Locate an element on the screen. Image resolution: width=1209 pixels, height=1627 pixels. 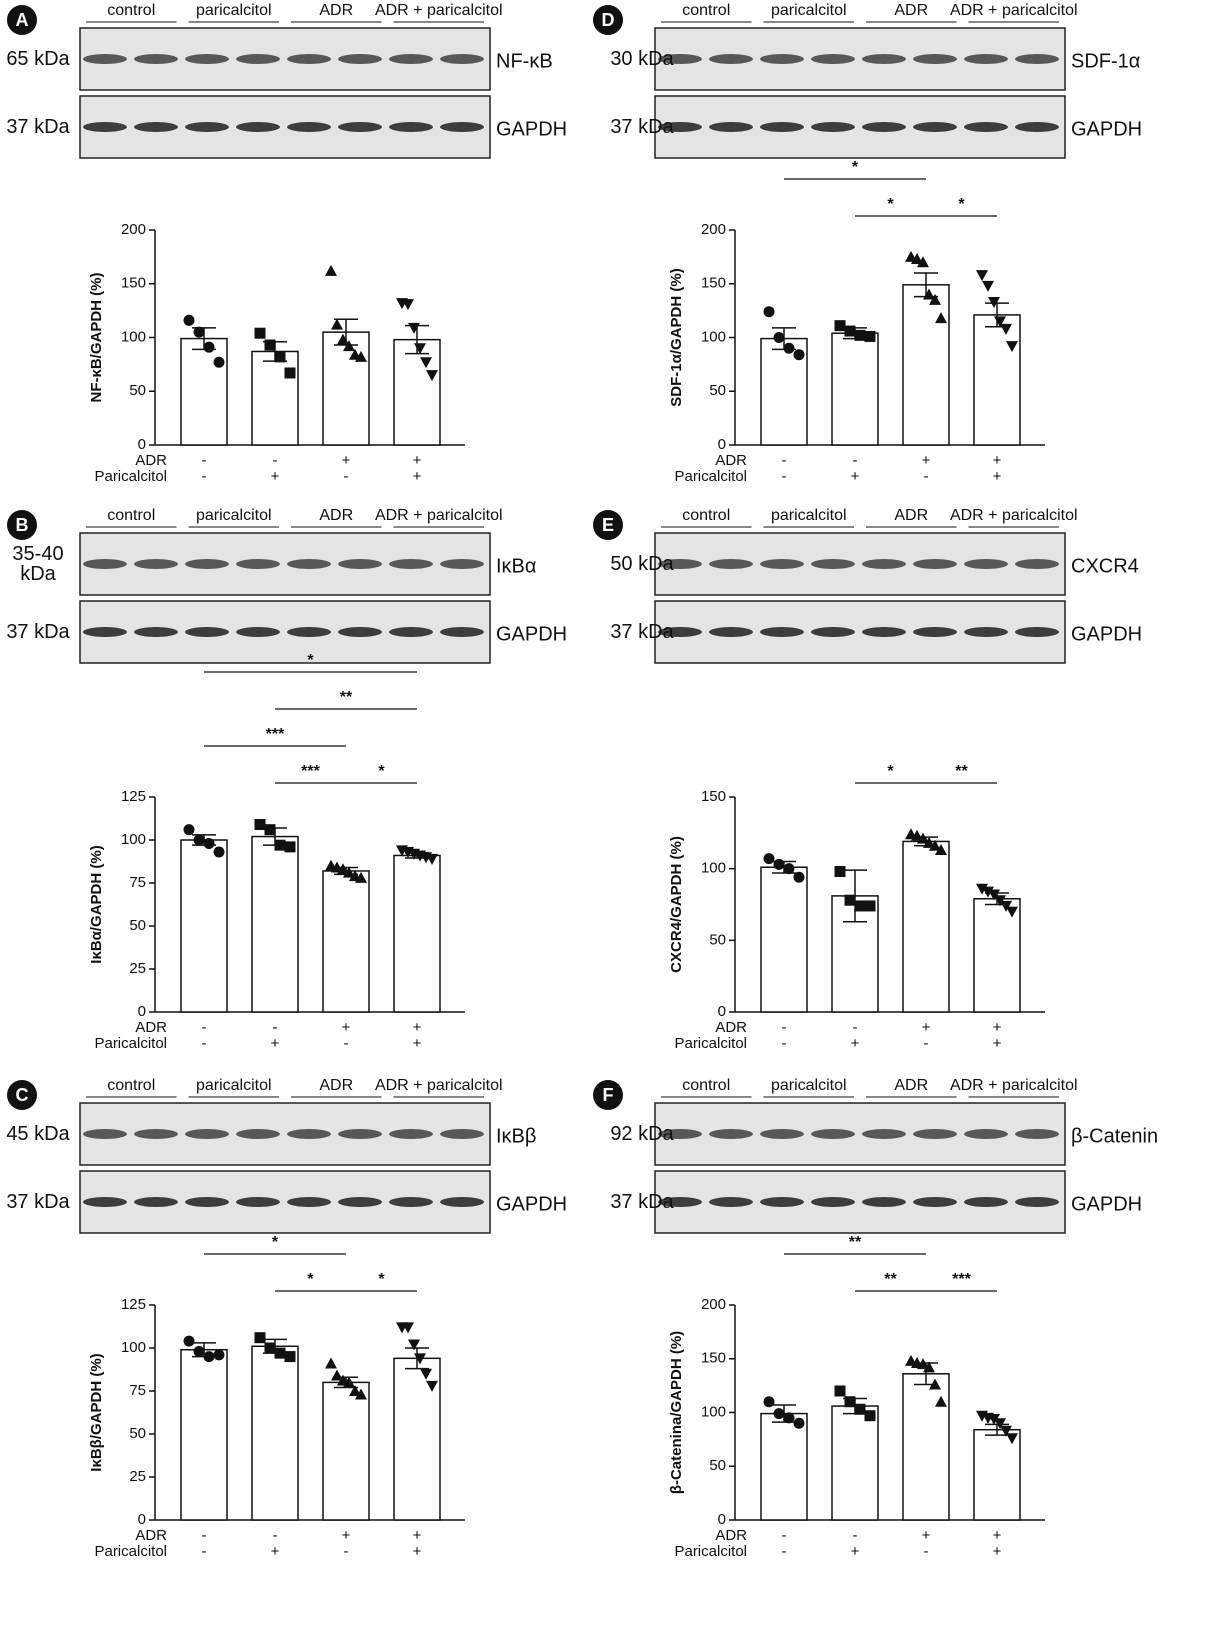
size-label: 65 kDa is located at coordinates (38, 59).